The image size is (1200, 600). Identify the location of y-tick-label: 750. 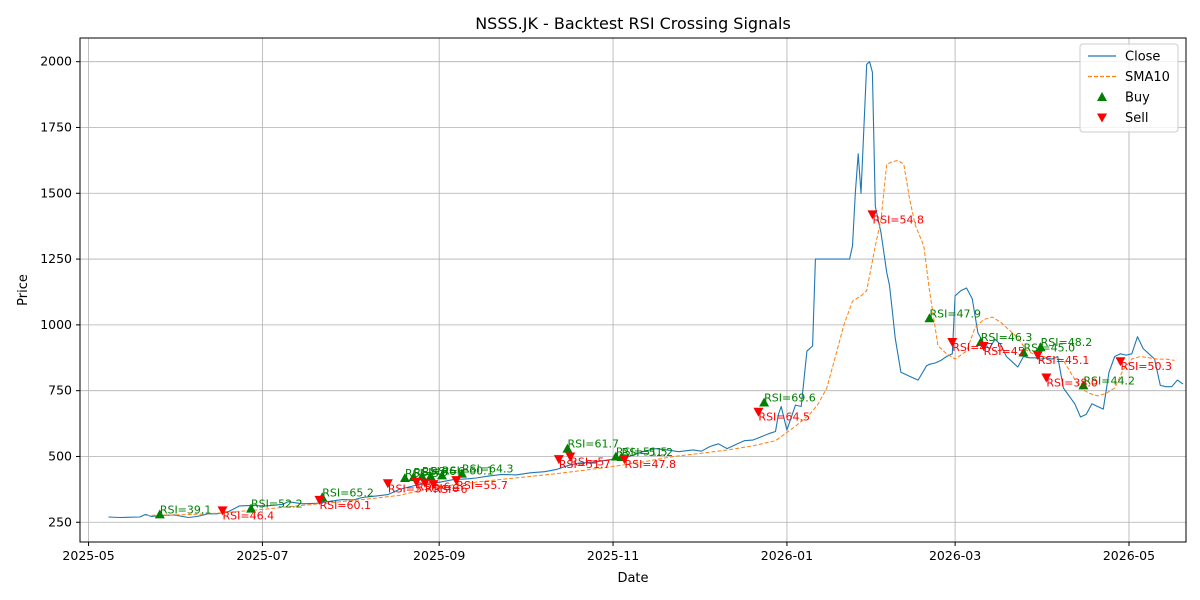
(60, 390).